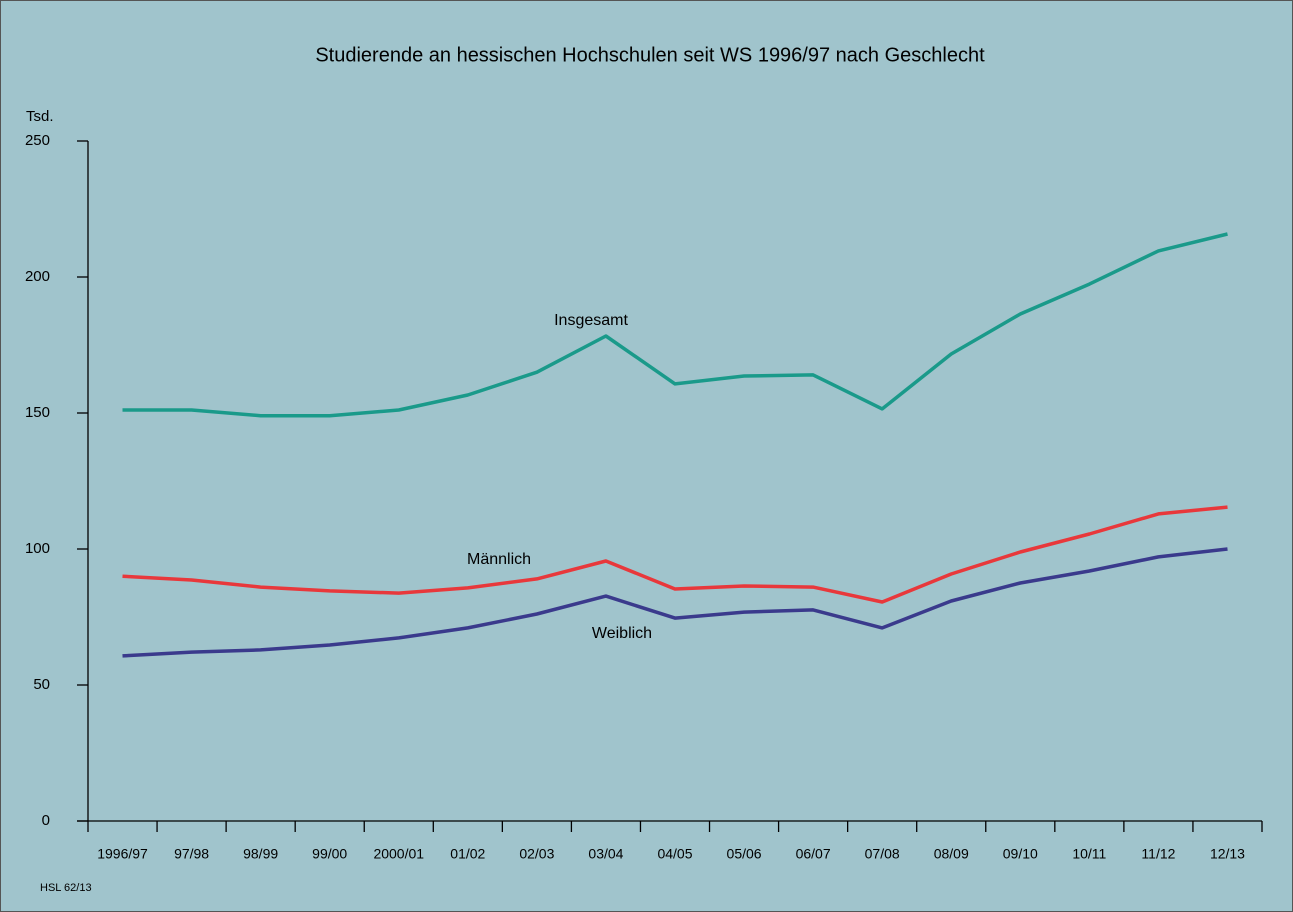 Image resolution: width=1293 pixels, height=912 pixels. Describe the element at coordinates (591, 320) in the screenshot. I see `series-label: Insgesamt` at that location.